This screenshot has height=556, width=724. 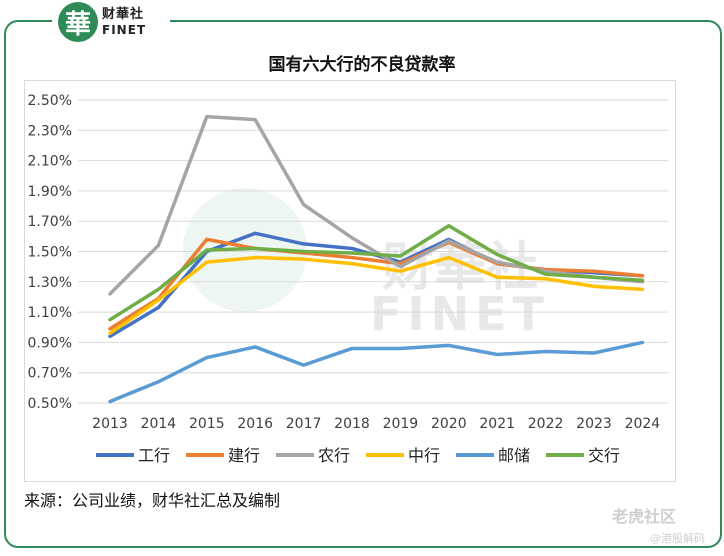 I want to click on x-tick-label: 2021, so click(x=497, y=424).